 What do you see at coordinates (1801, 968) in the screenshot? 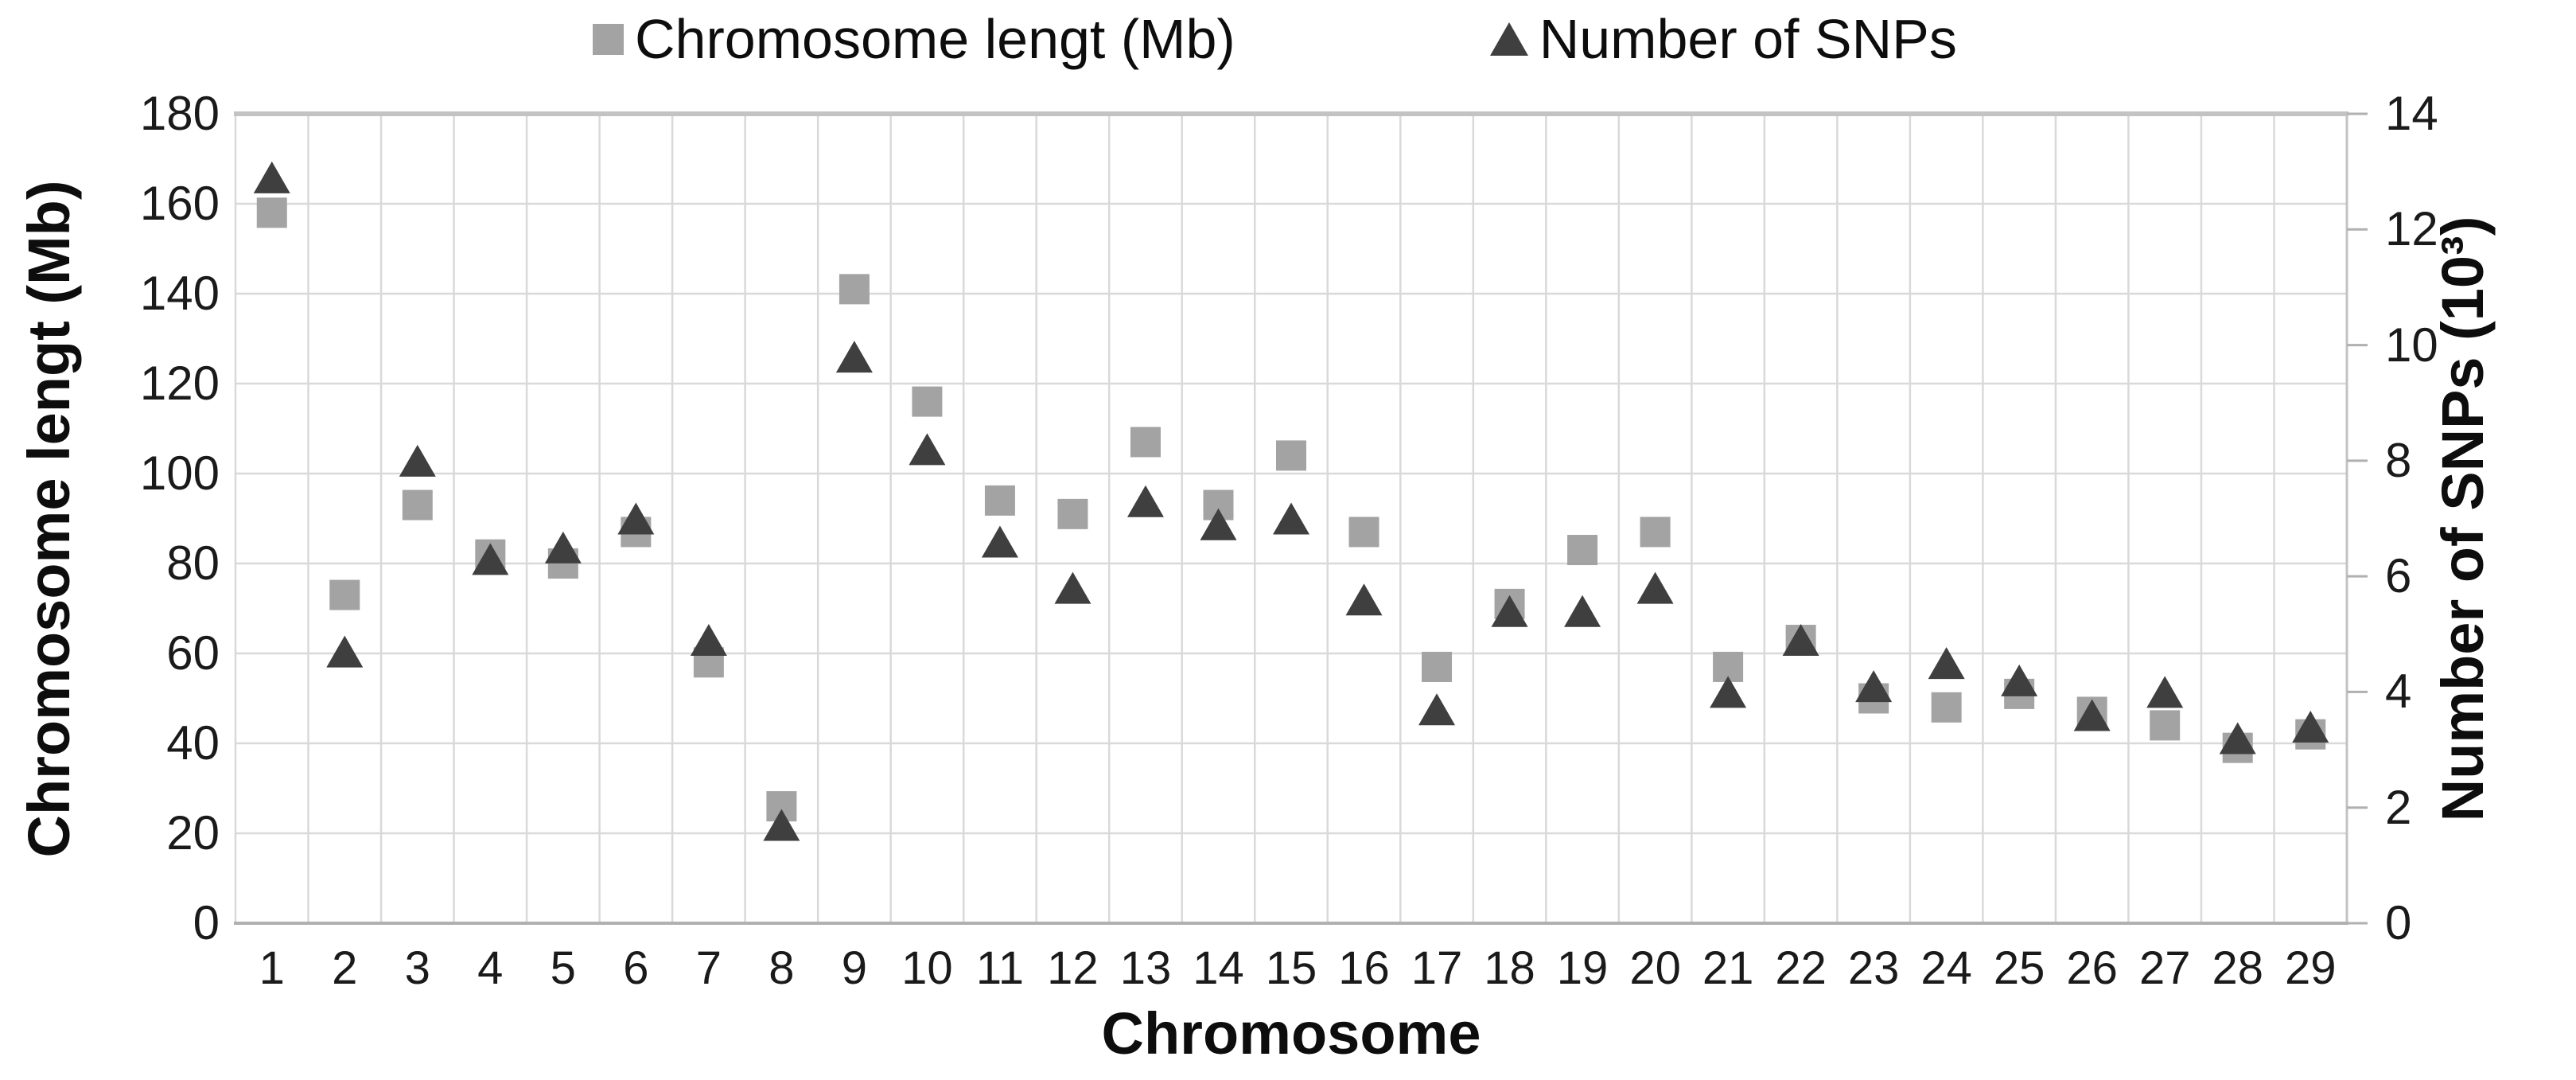
I see `x-axis-tick-label-22: 22` at bounding box center [1801, 968].